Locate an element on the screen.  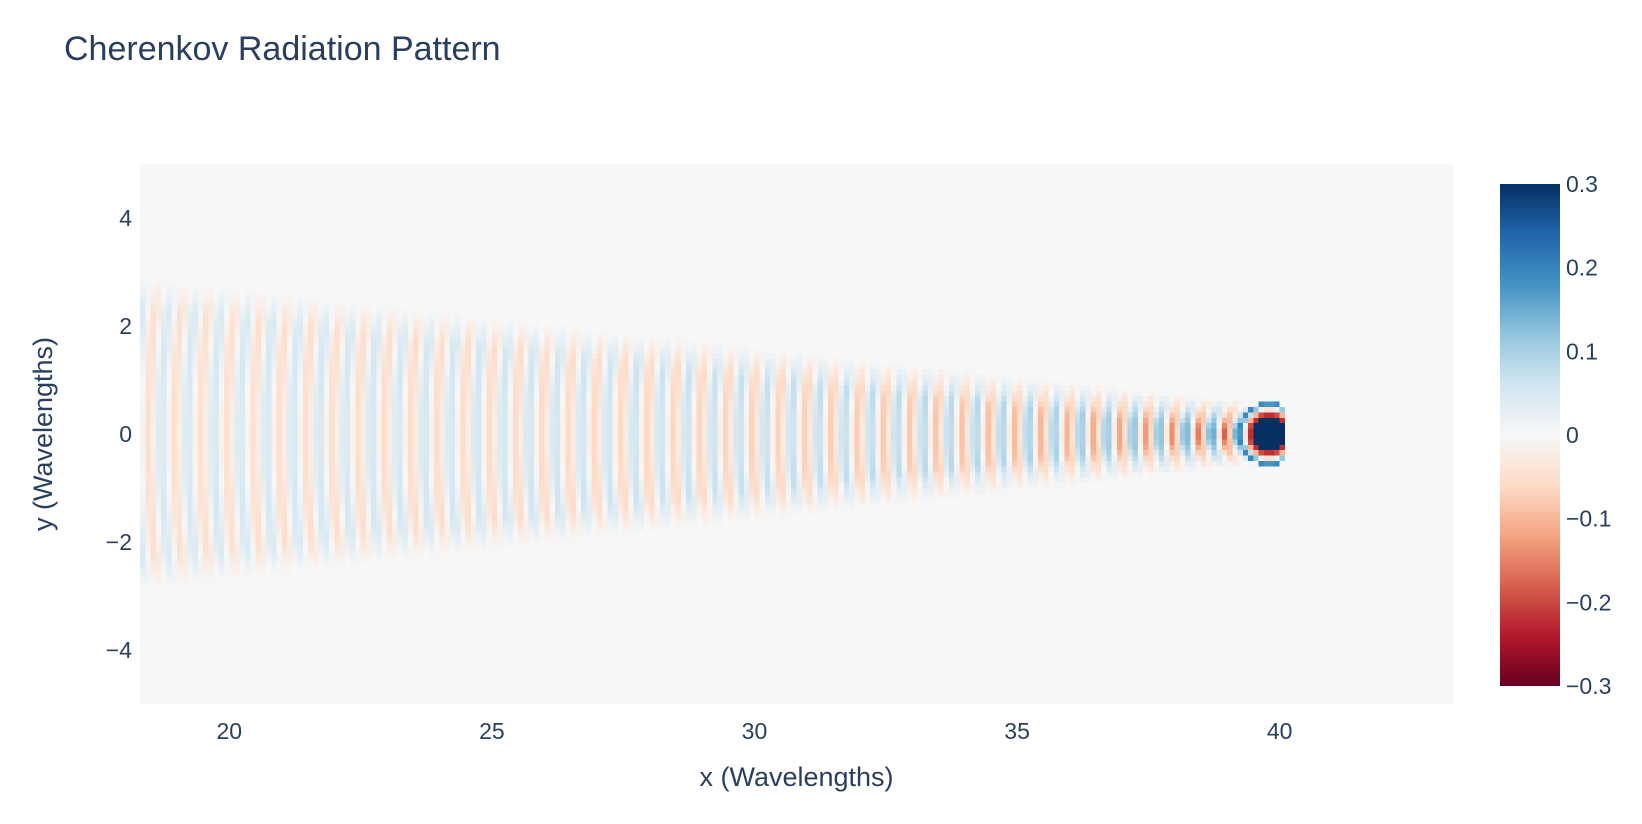
y-tick-label: 4 is located at coordinates (125, 218).